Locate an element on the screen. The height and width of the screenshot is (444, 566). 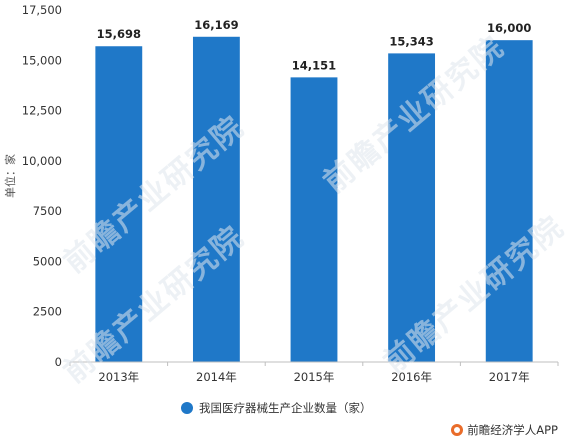
qianzhan-logo-icon is located at coordinates (457, 430).